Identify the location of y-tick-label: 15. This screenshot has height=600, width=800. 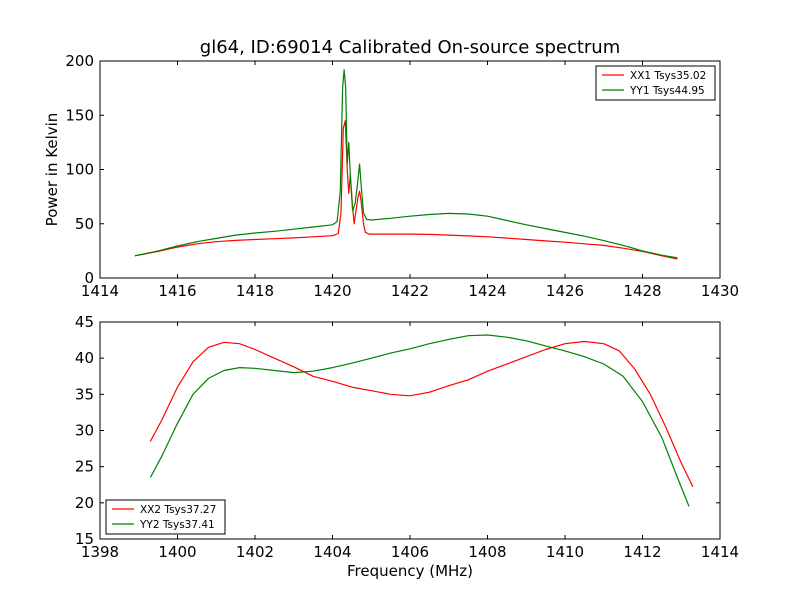
(84, 539).